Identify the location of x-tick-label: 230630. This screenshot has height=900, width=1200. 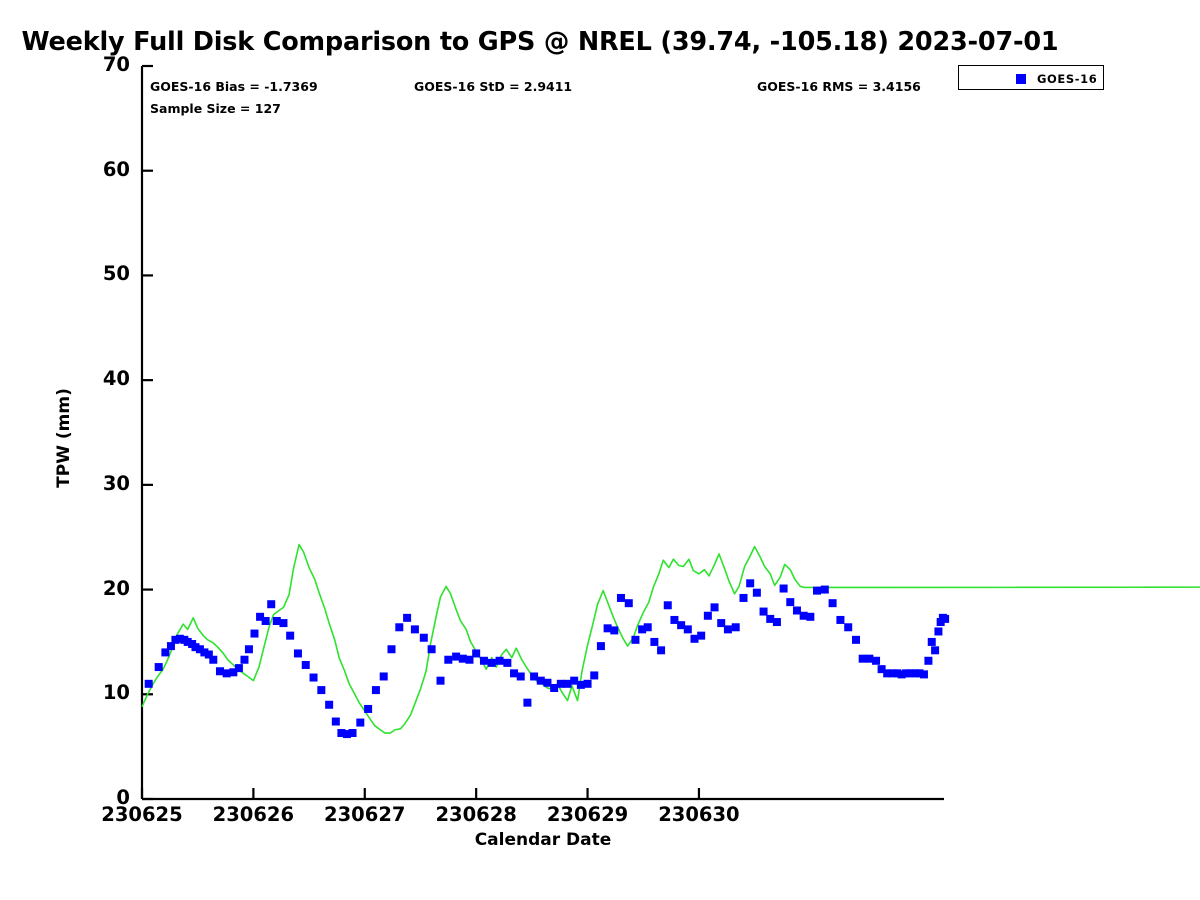
(699, 814).